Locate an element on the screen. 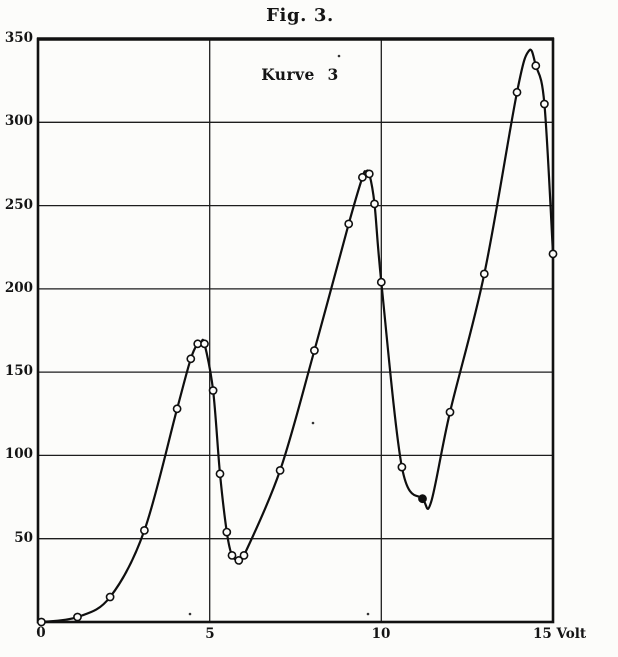 This screenshot has height=657, width=618. y-tick-label: 250 is located at coordinates (18, 205).